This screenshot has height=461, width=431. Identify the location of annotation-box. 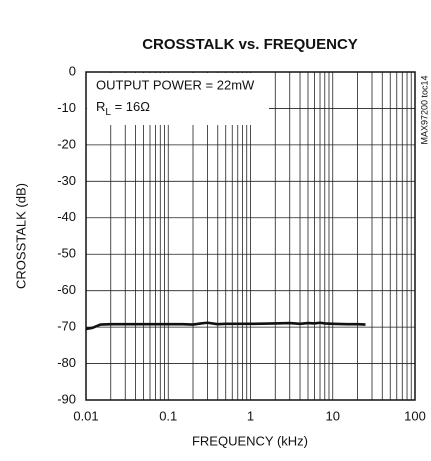
(178, 99).